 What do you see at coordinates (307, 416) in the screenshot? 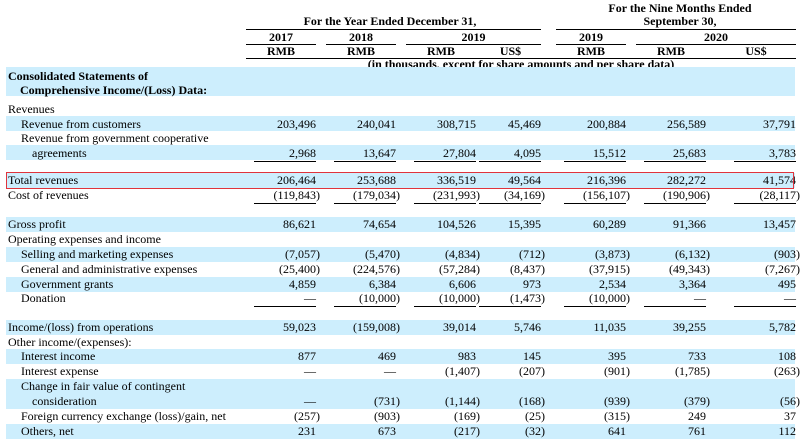
I see `row-value: (257)` at bounding box center [307, 416].